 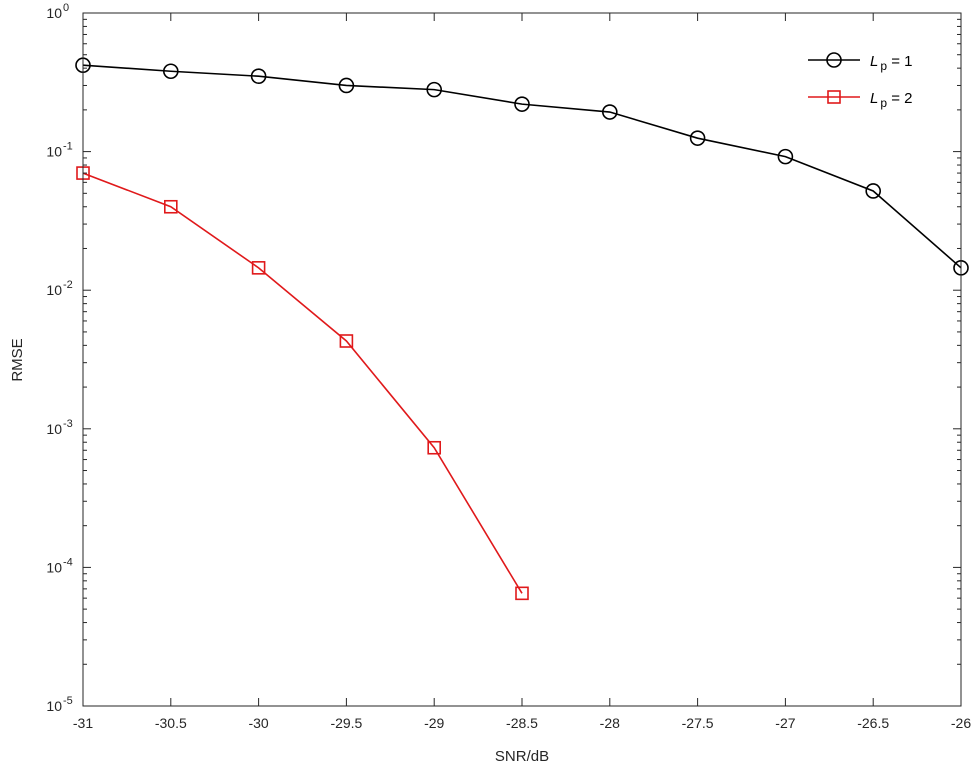 I want to click on y-tick-exponent: -2, so click(x=68, y=285).